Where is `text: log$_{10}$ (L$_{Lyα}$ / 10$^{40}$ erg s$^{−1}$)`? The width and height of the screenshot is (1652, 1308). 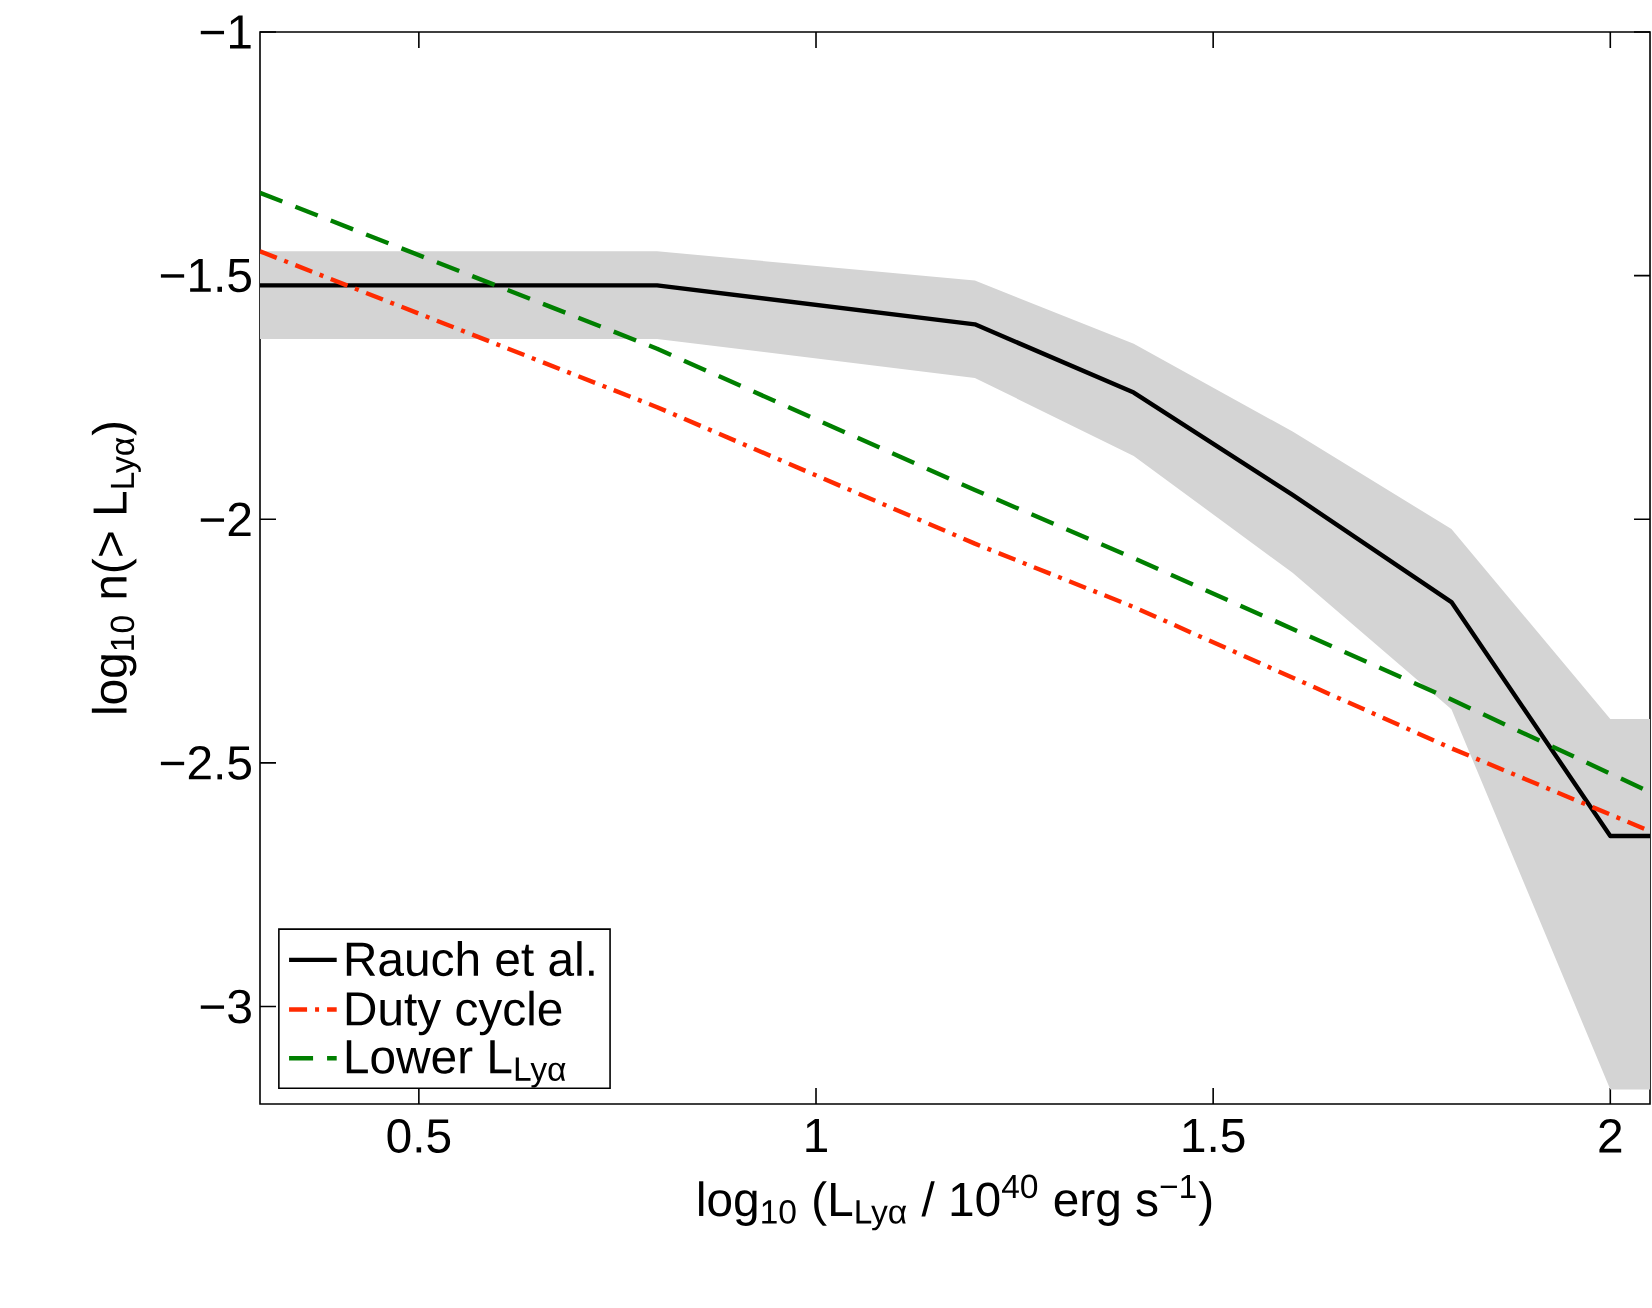 text: log$_{10}$ (L$_{Lyα}$ / 10$^{40}$ erg s$^{−1}$) is located at coordinates (955, 1202).